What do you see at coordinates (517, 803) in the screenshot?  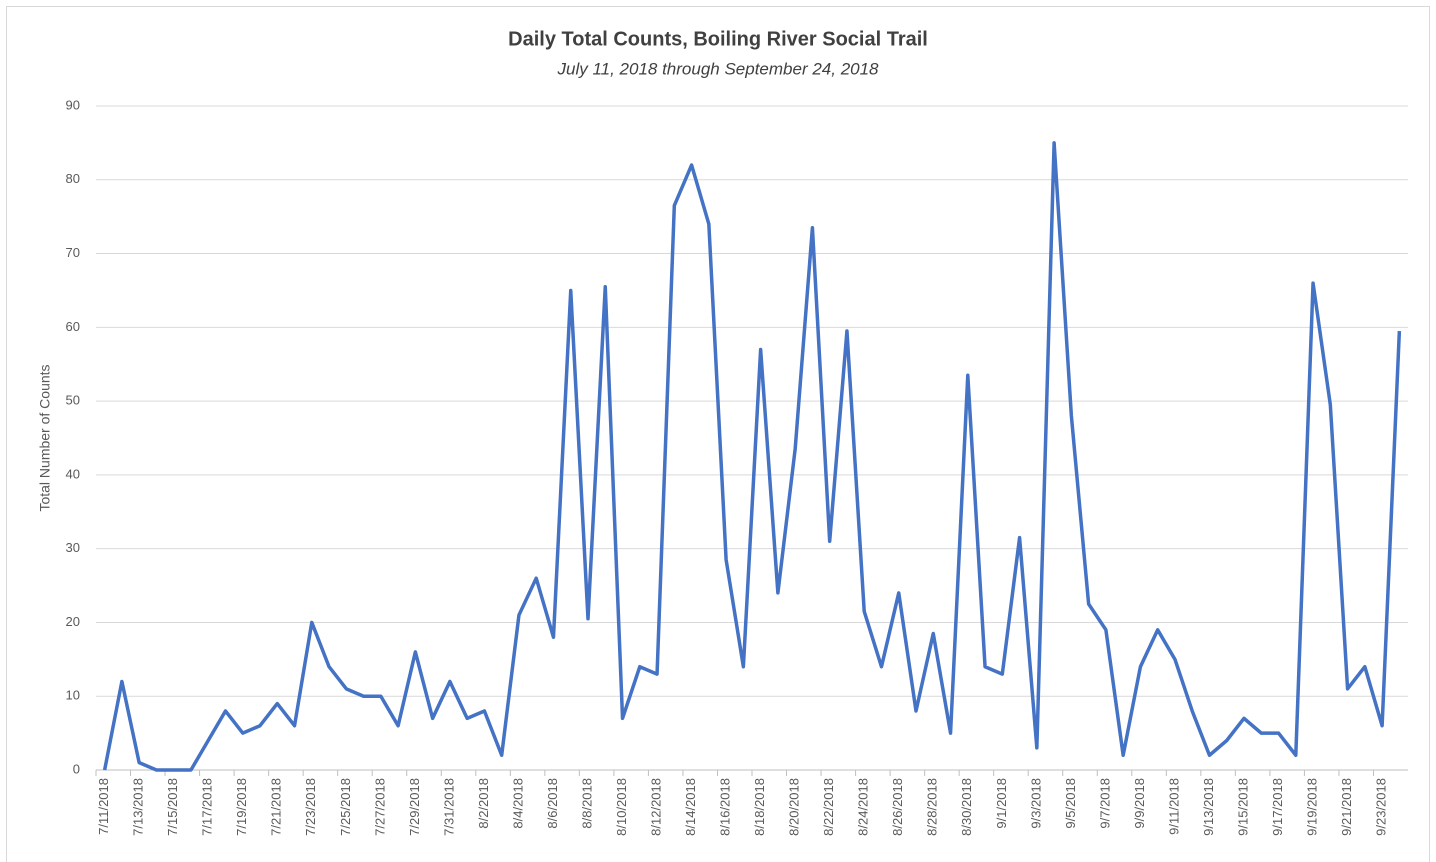 I see `x-tick-label: 8/4/2018` at bounding box center [517, 803].